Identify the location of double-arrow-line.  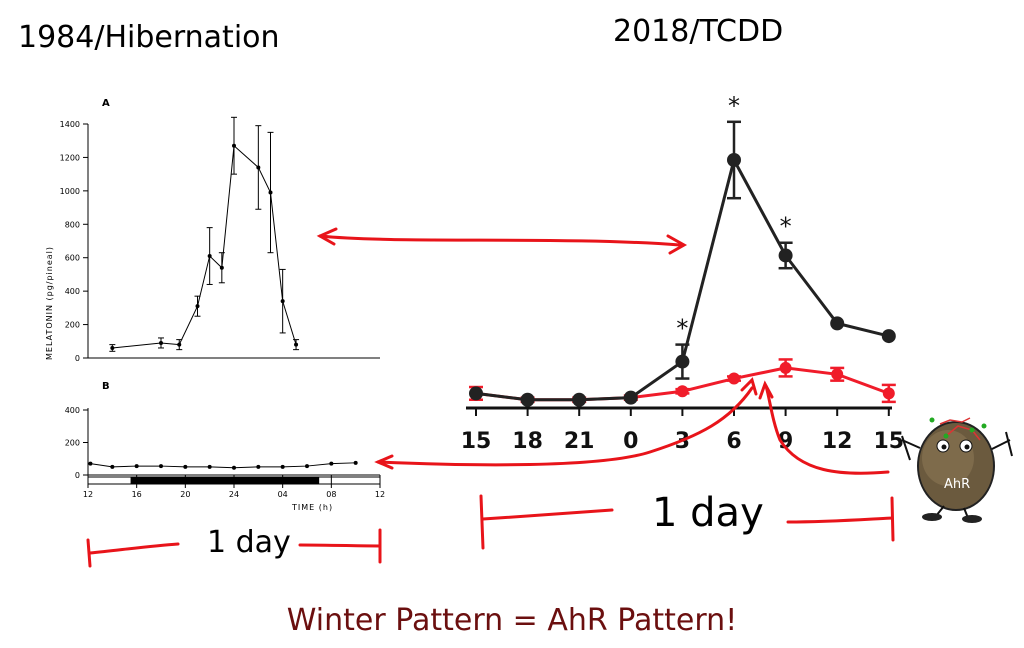
(500, 240).